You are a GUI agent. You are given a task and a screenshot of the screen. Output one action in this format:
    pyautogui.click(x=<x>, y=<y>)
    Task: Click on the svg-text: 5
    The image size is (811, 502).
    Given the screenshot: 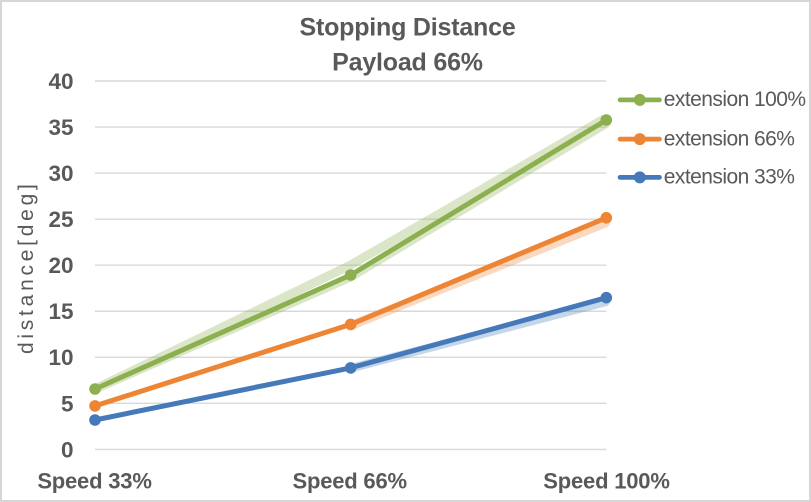 What is the action you would take?
    pyautogui.click(x=67, y=403)
    